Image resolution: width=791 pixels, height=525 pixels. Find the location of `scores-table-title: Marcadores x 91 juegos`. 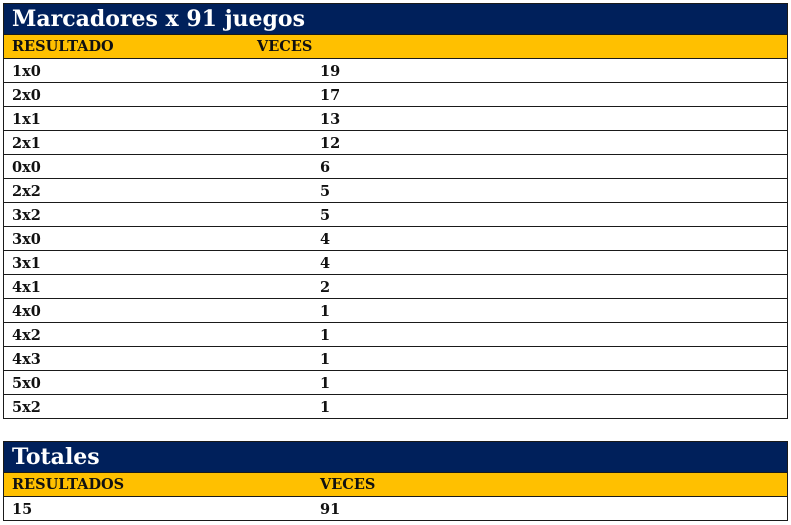

scores-table-title: Marcadores x 91 juegos is located at coordinates (395, 19).